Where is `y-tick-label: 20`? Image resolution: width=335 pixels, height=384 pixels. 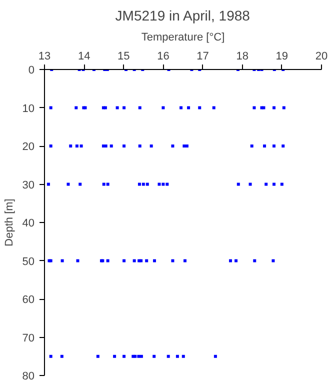 y-tick-label: 20 is located at coordinates (28, 147).